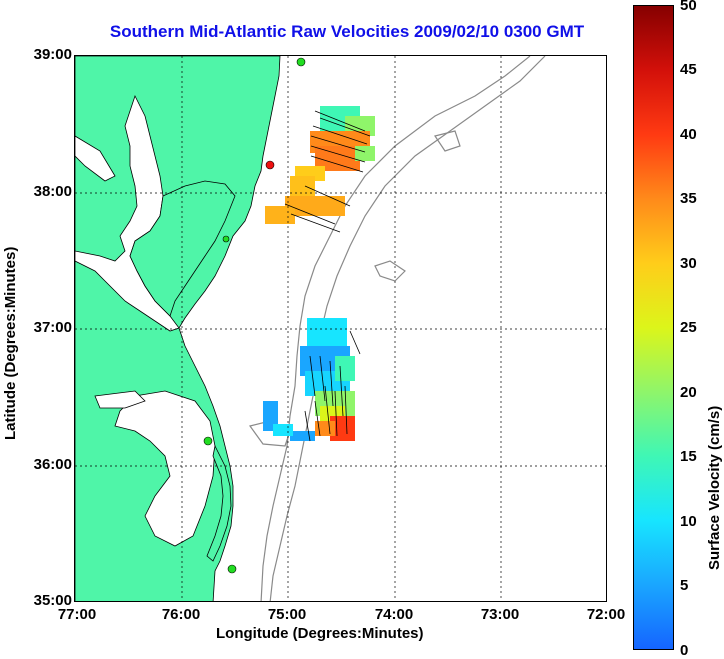 This screenshot has height=659, width=724. I want to click on colorbar-tick: 20, so click(688, 392).